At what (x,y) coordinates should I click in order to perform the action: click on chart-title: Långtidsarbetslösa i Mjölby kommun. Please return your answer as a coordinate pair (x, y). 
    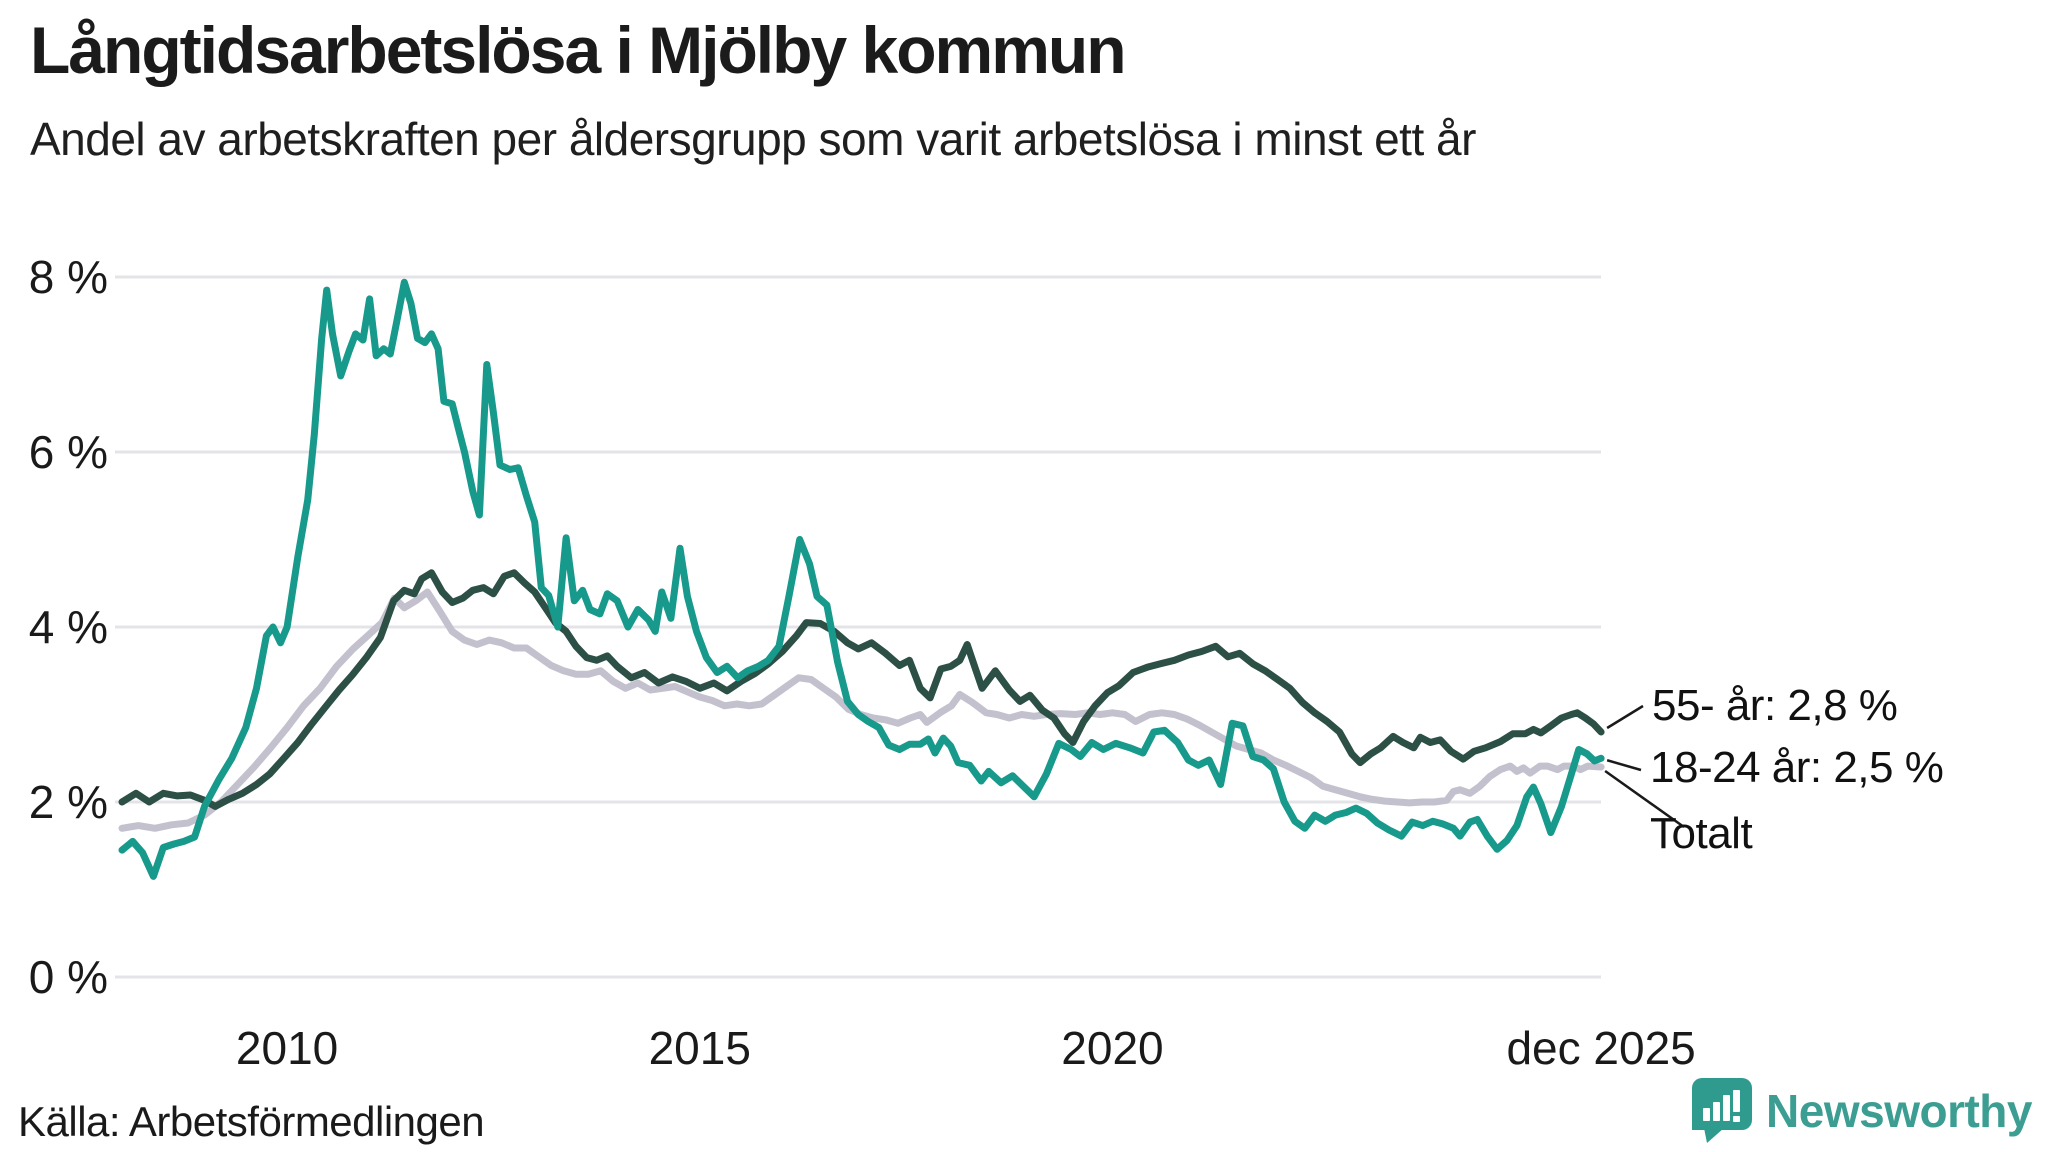
    Looking at the image, I should click on (578, 50).